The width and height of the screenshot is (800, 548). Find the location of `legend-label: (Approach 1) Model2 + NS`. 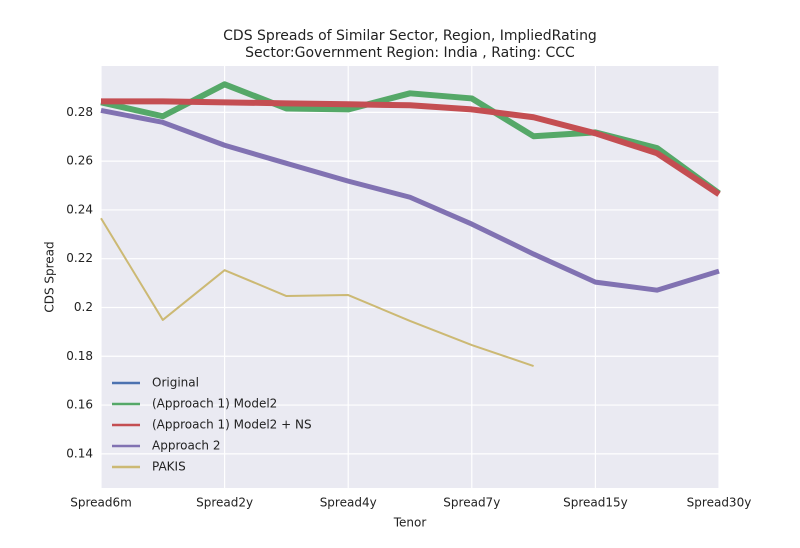

legend-label: (Approach 1) Model2 + NS is located at coordinates (232, 425).